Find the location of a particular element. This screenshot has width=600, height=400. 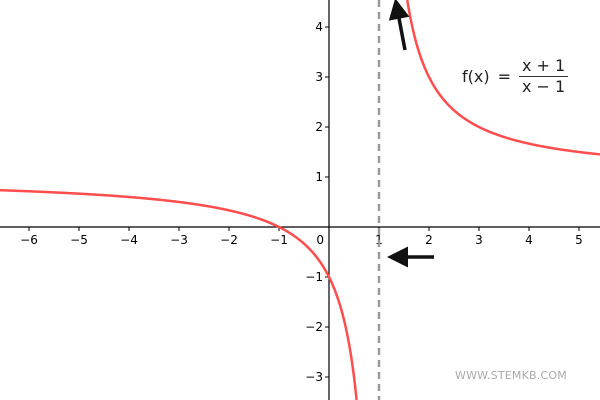

x-tick-label: −5 is located at coordinates (79, 240).